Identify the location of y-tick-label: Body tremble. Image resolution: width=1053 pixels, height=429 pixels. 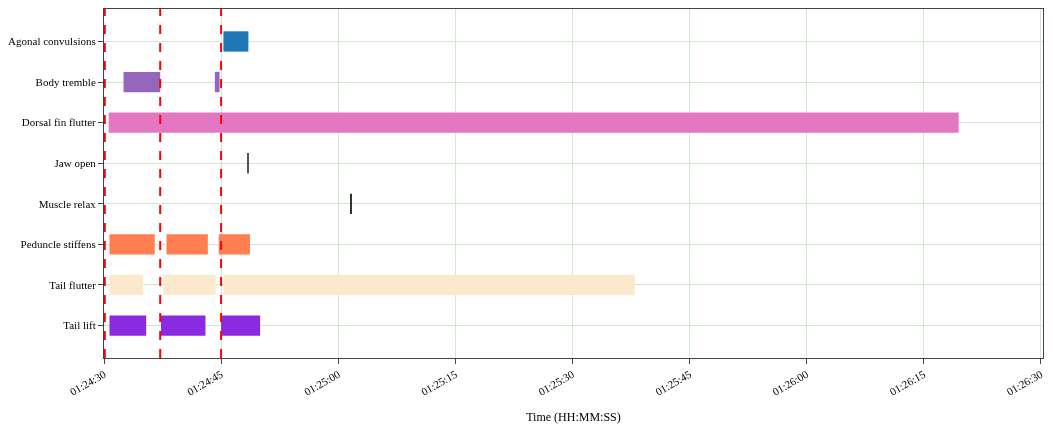
(65, 81).